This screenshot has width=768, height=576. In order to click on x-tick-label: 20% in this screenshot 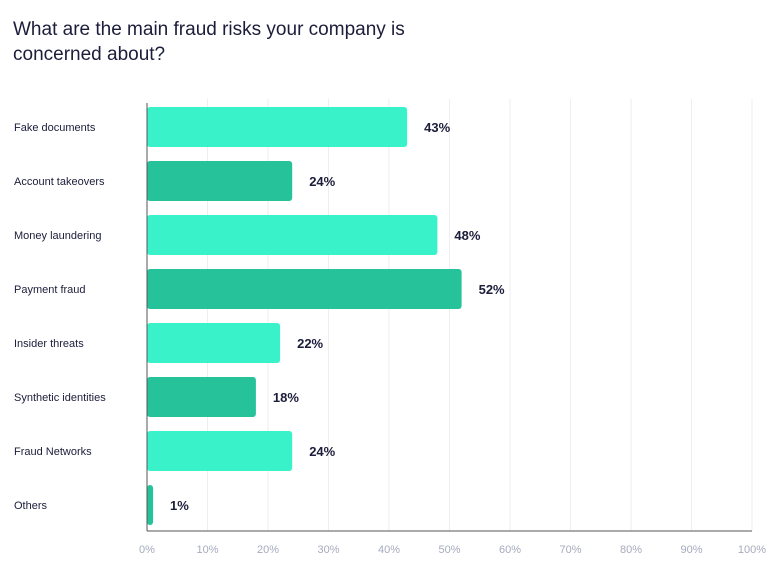, I will do `click(268, 550)`.